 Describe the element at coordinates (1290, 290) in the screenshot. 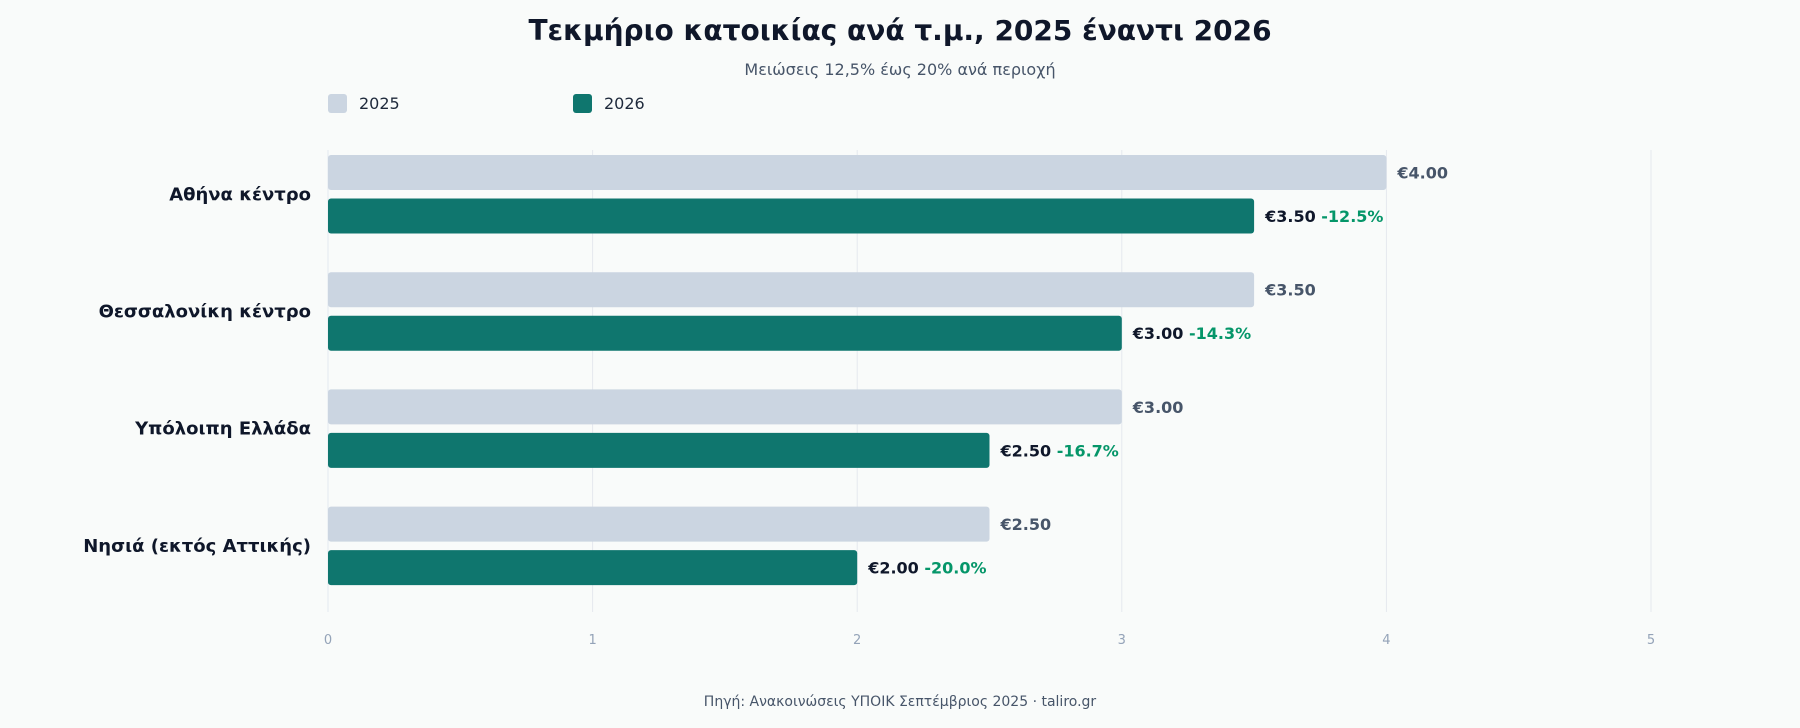

I see `value-label-2025-1: €3.50` at that location.